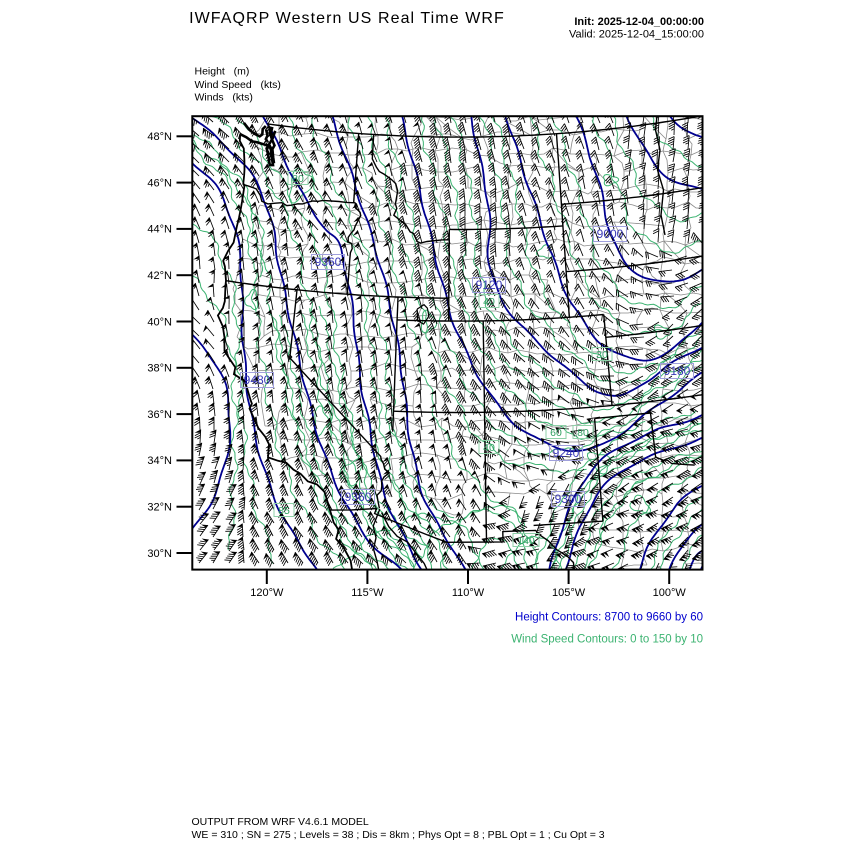 This screenshot has width=850, height=850. I want to click on svg-text: Init: 2025-12-04_00:00:00, so click(639, 22).